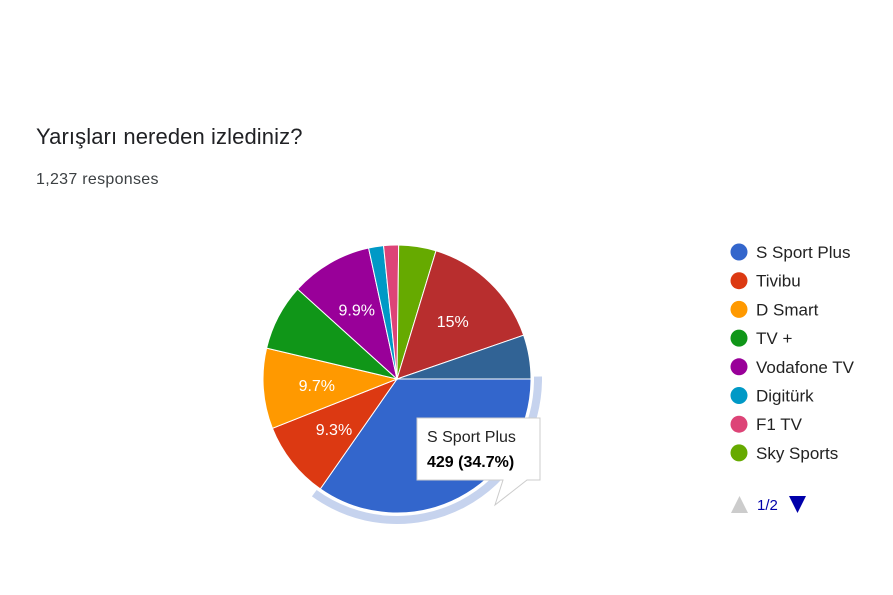 The width and height of the screenshot is (893, 595). I want to click on slice-label: 9.7%, so click(317, 386).